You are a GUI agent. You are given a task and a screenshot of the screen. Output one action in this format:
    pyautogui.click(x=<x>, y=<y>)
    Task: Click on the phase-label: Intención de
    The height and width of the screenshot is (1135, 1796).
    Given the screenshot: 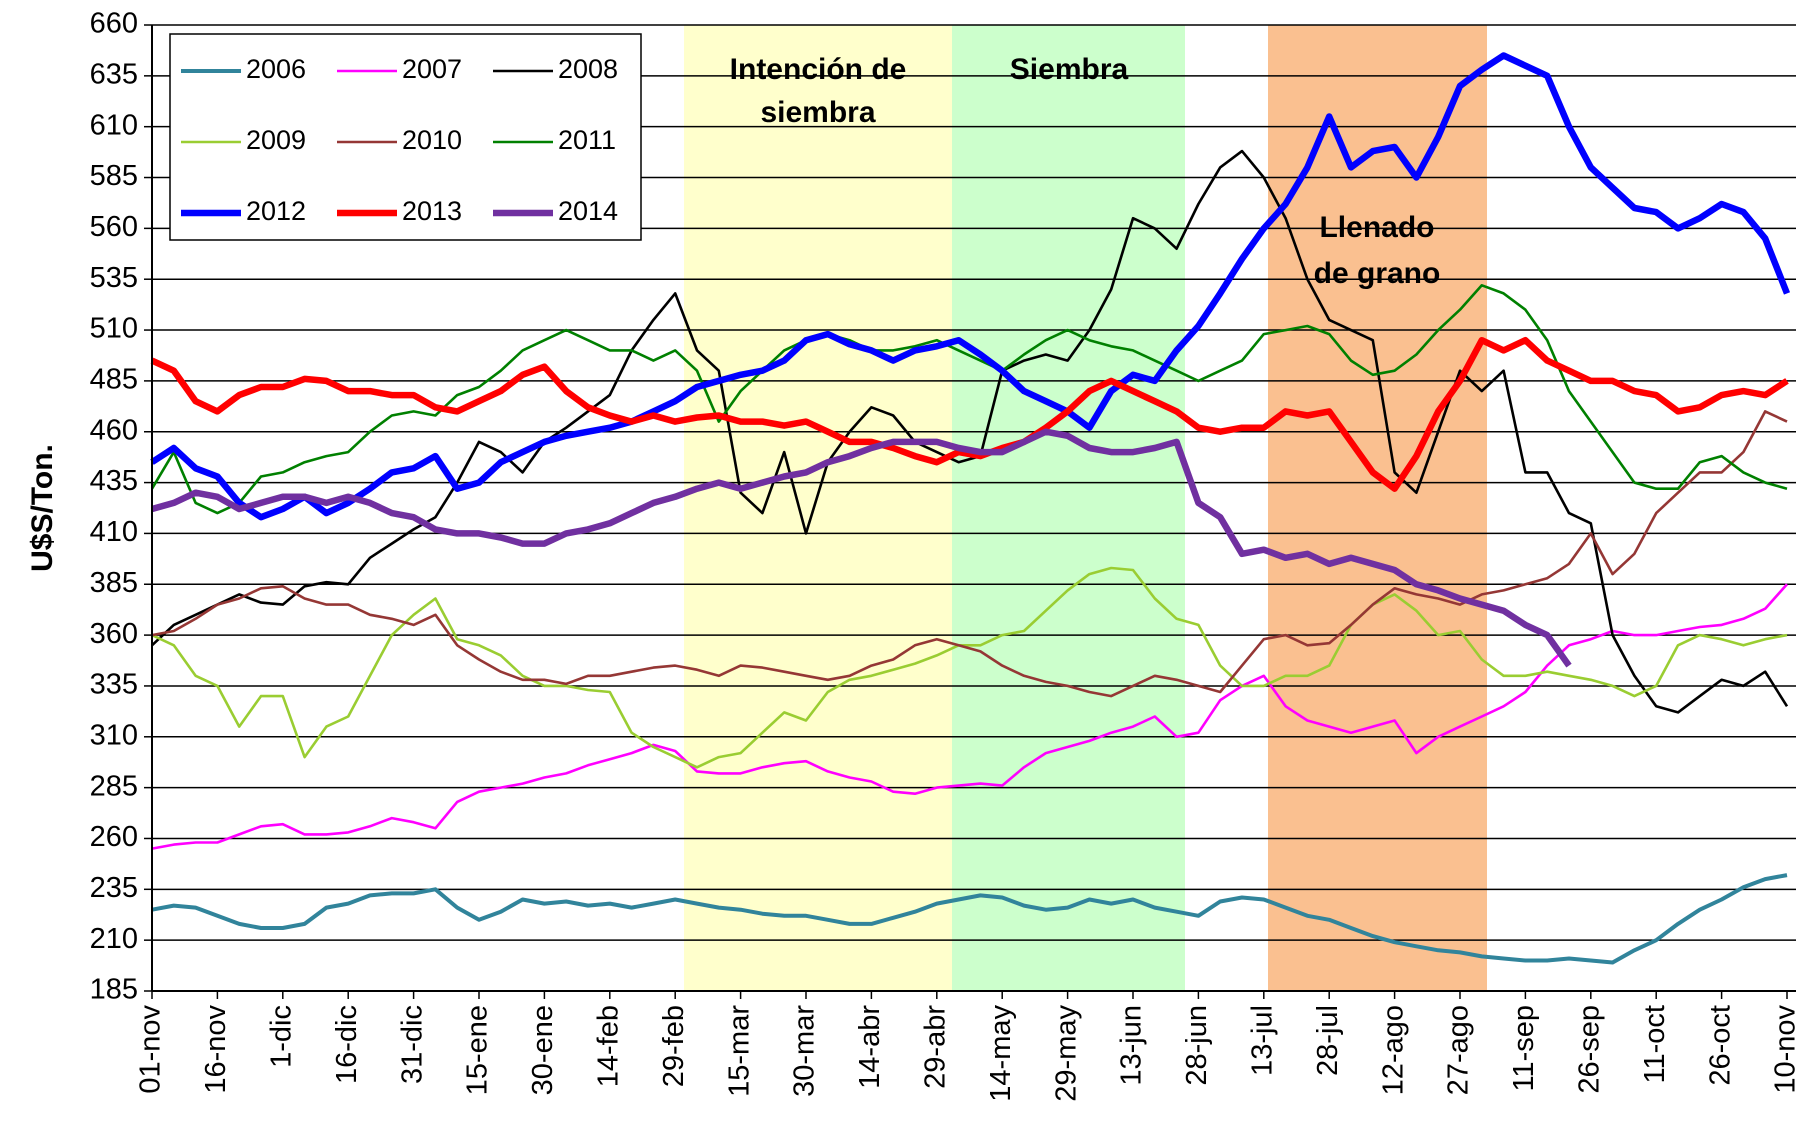 What is the action you would take?
    pyautogui.click(x=818, y=69)
    